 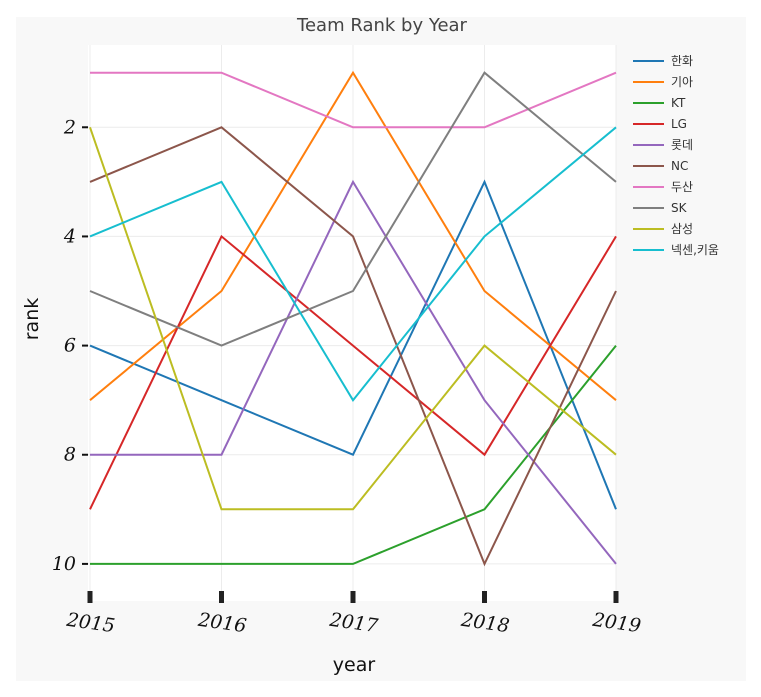 I want to click on x-tick-label: 2017, so click(x=353, y=623).